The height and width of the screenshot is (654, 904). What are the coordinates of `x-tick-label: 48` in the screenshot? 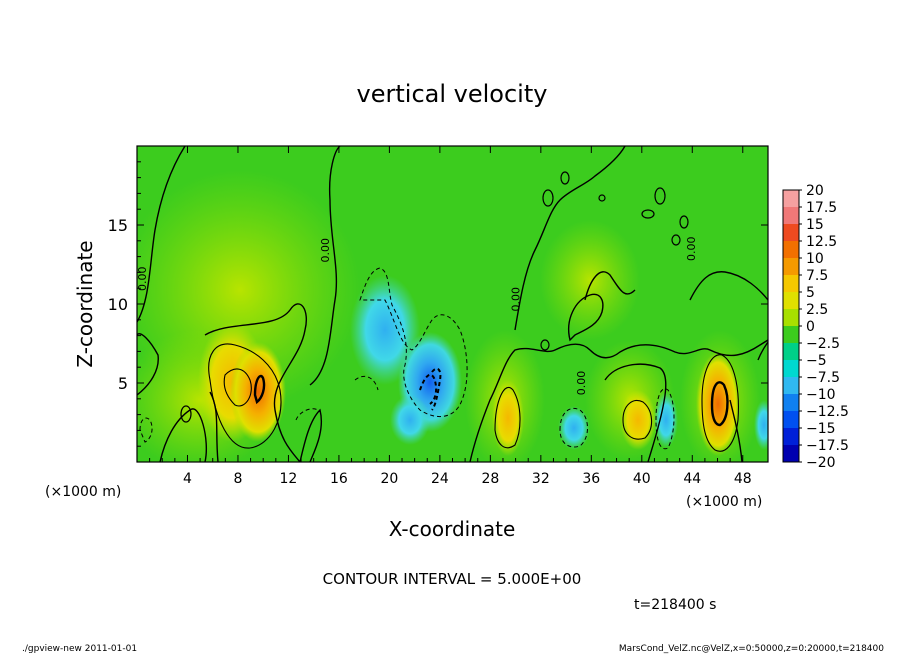 It's located at (743, 479).